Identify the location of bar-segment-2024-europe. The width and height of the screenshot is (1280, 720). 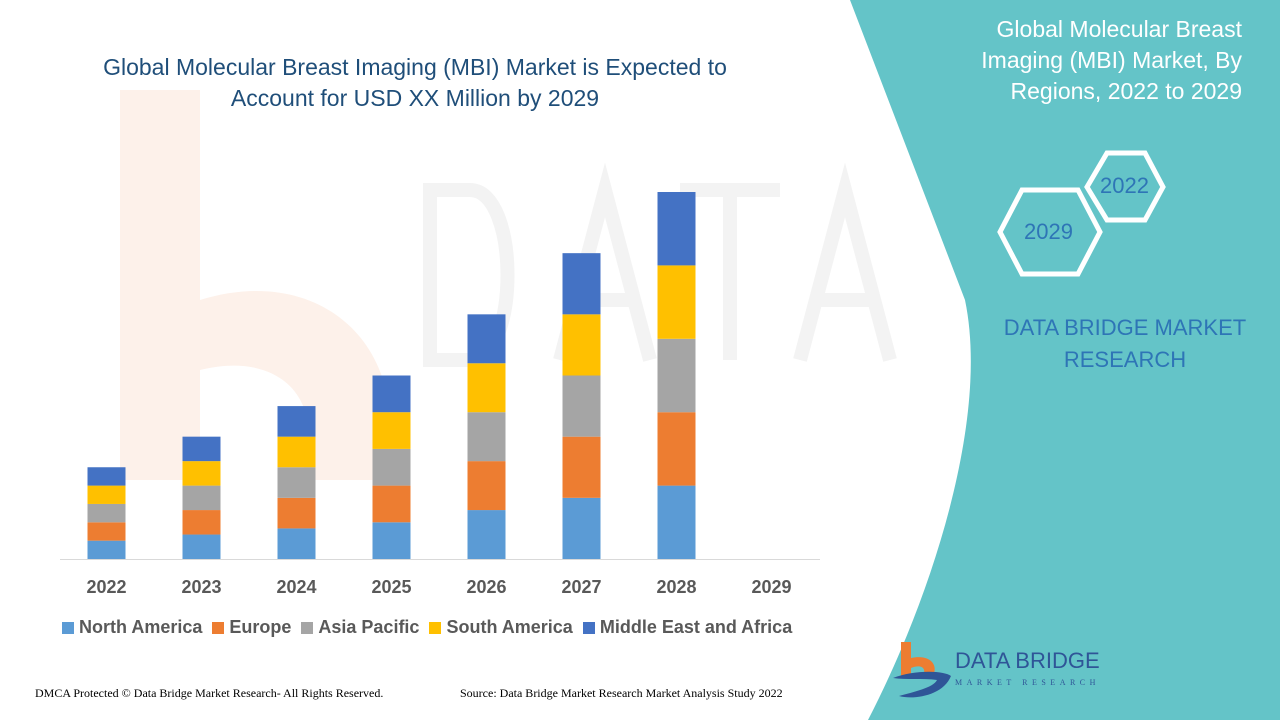
(296, 513).